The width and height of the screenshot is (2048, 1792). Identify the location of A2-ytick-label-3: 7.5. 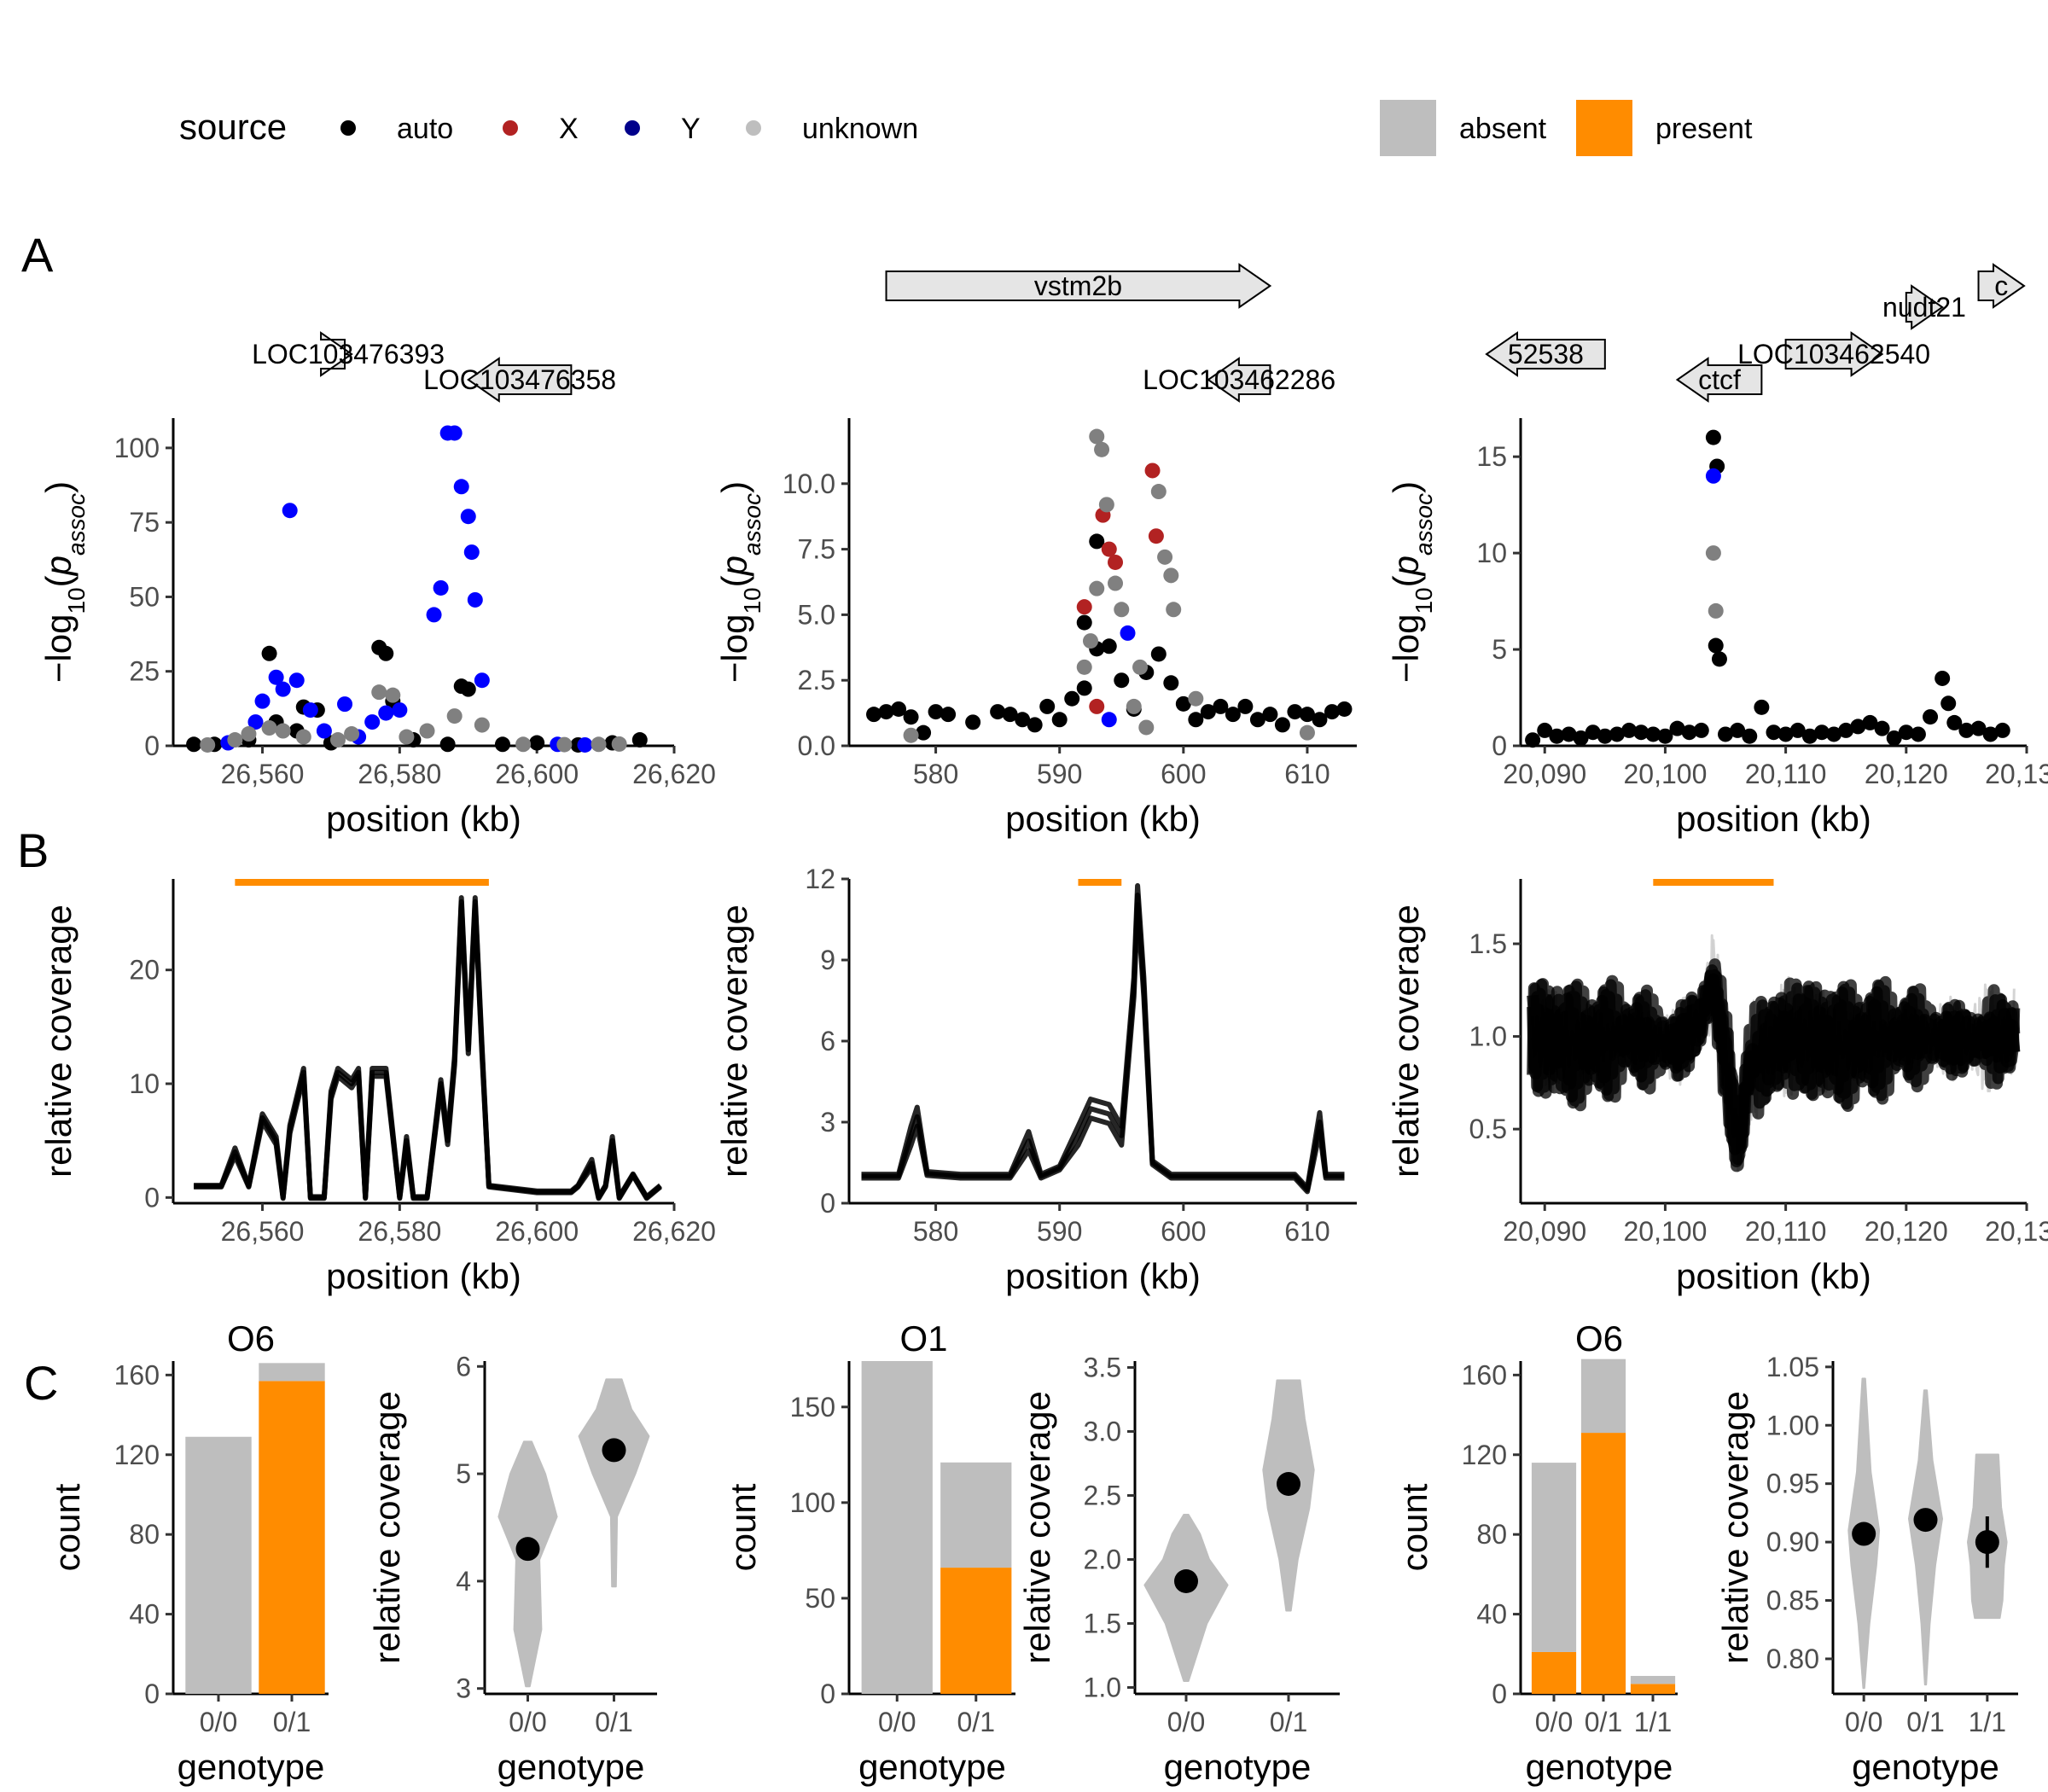
(816, 549).